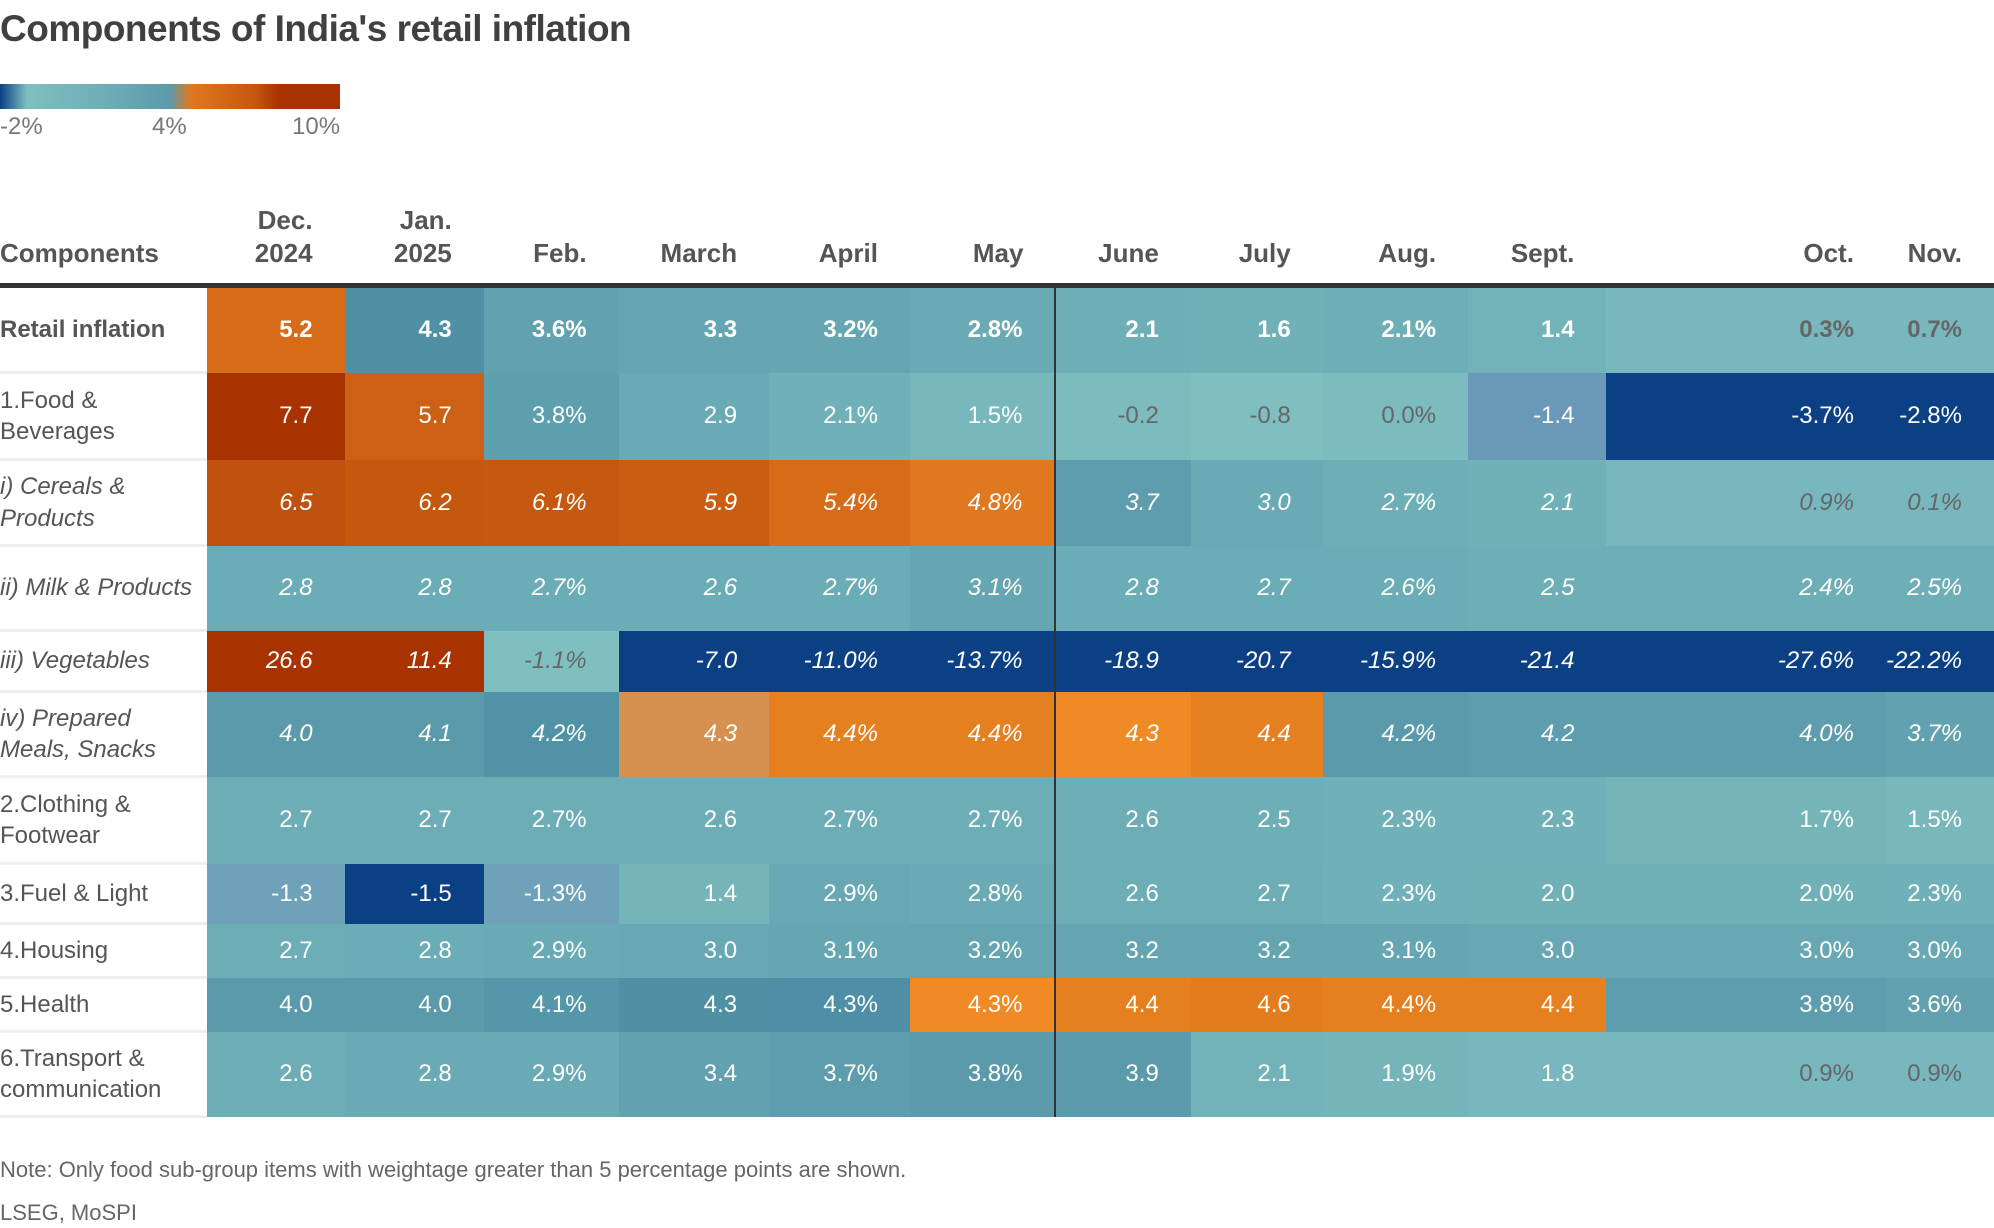  Describe the element at coordinates (839, 234) in the screenshot. I see `column-header: April` at that location.